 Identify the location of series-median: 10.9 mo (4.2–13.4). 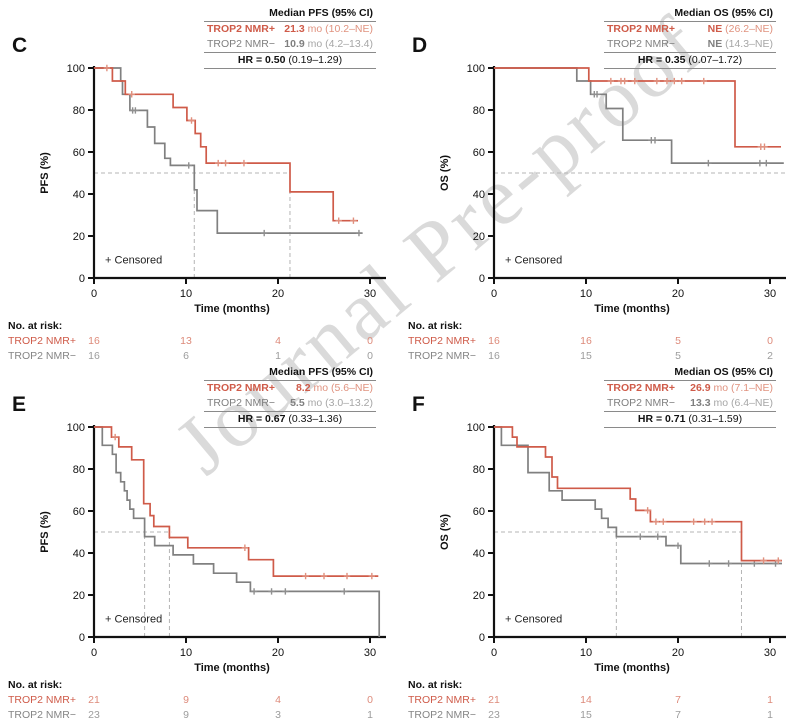
(328, 44).